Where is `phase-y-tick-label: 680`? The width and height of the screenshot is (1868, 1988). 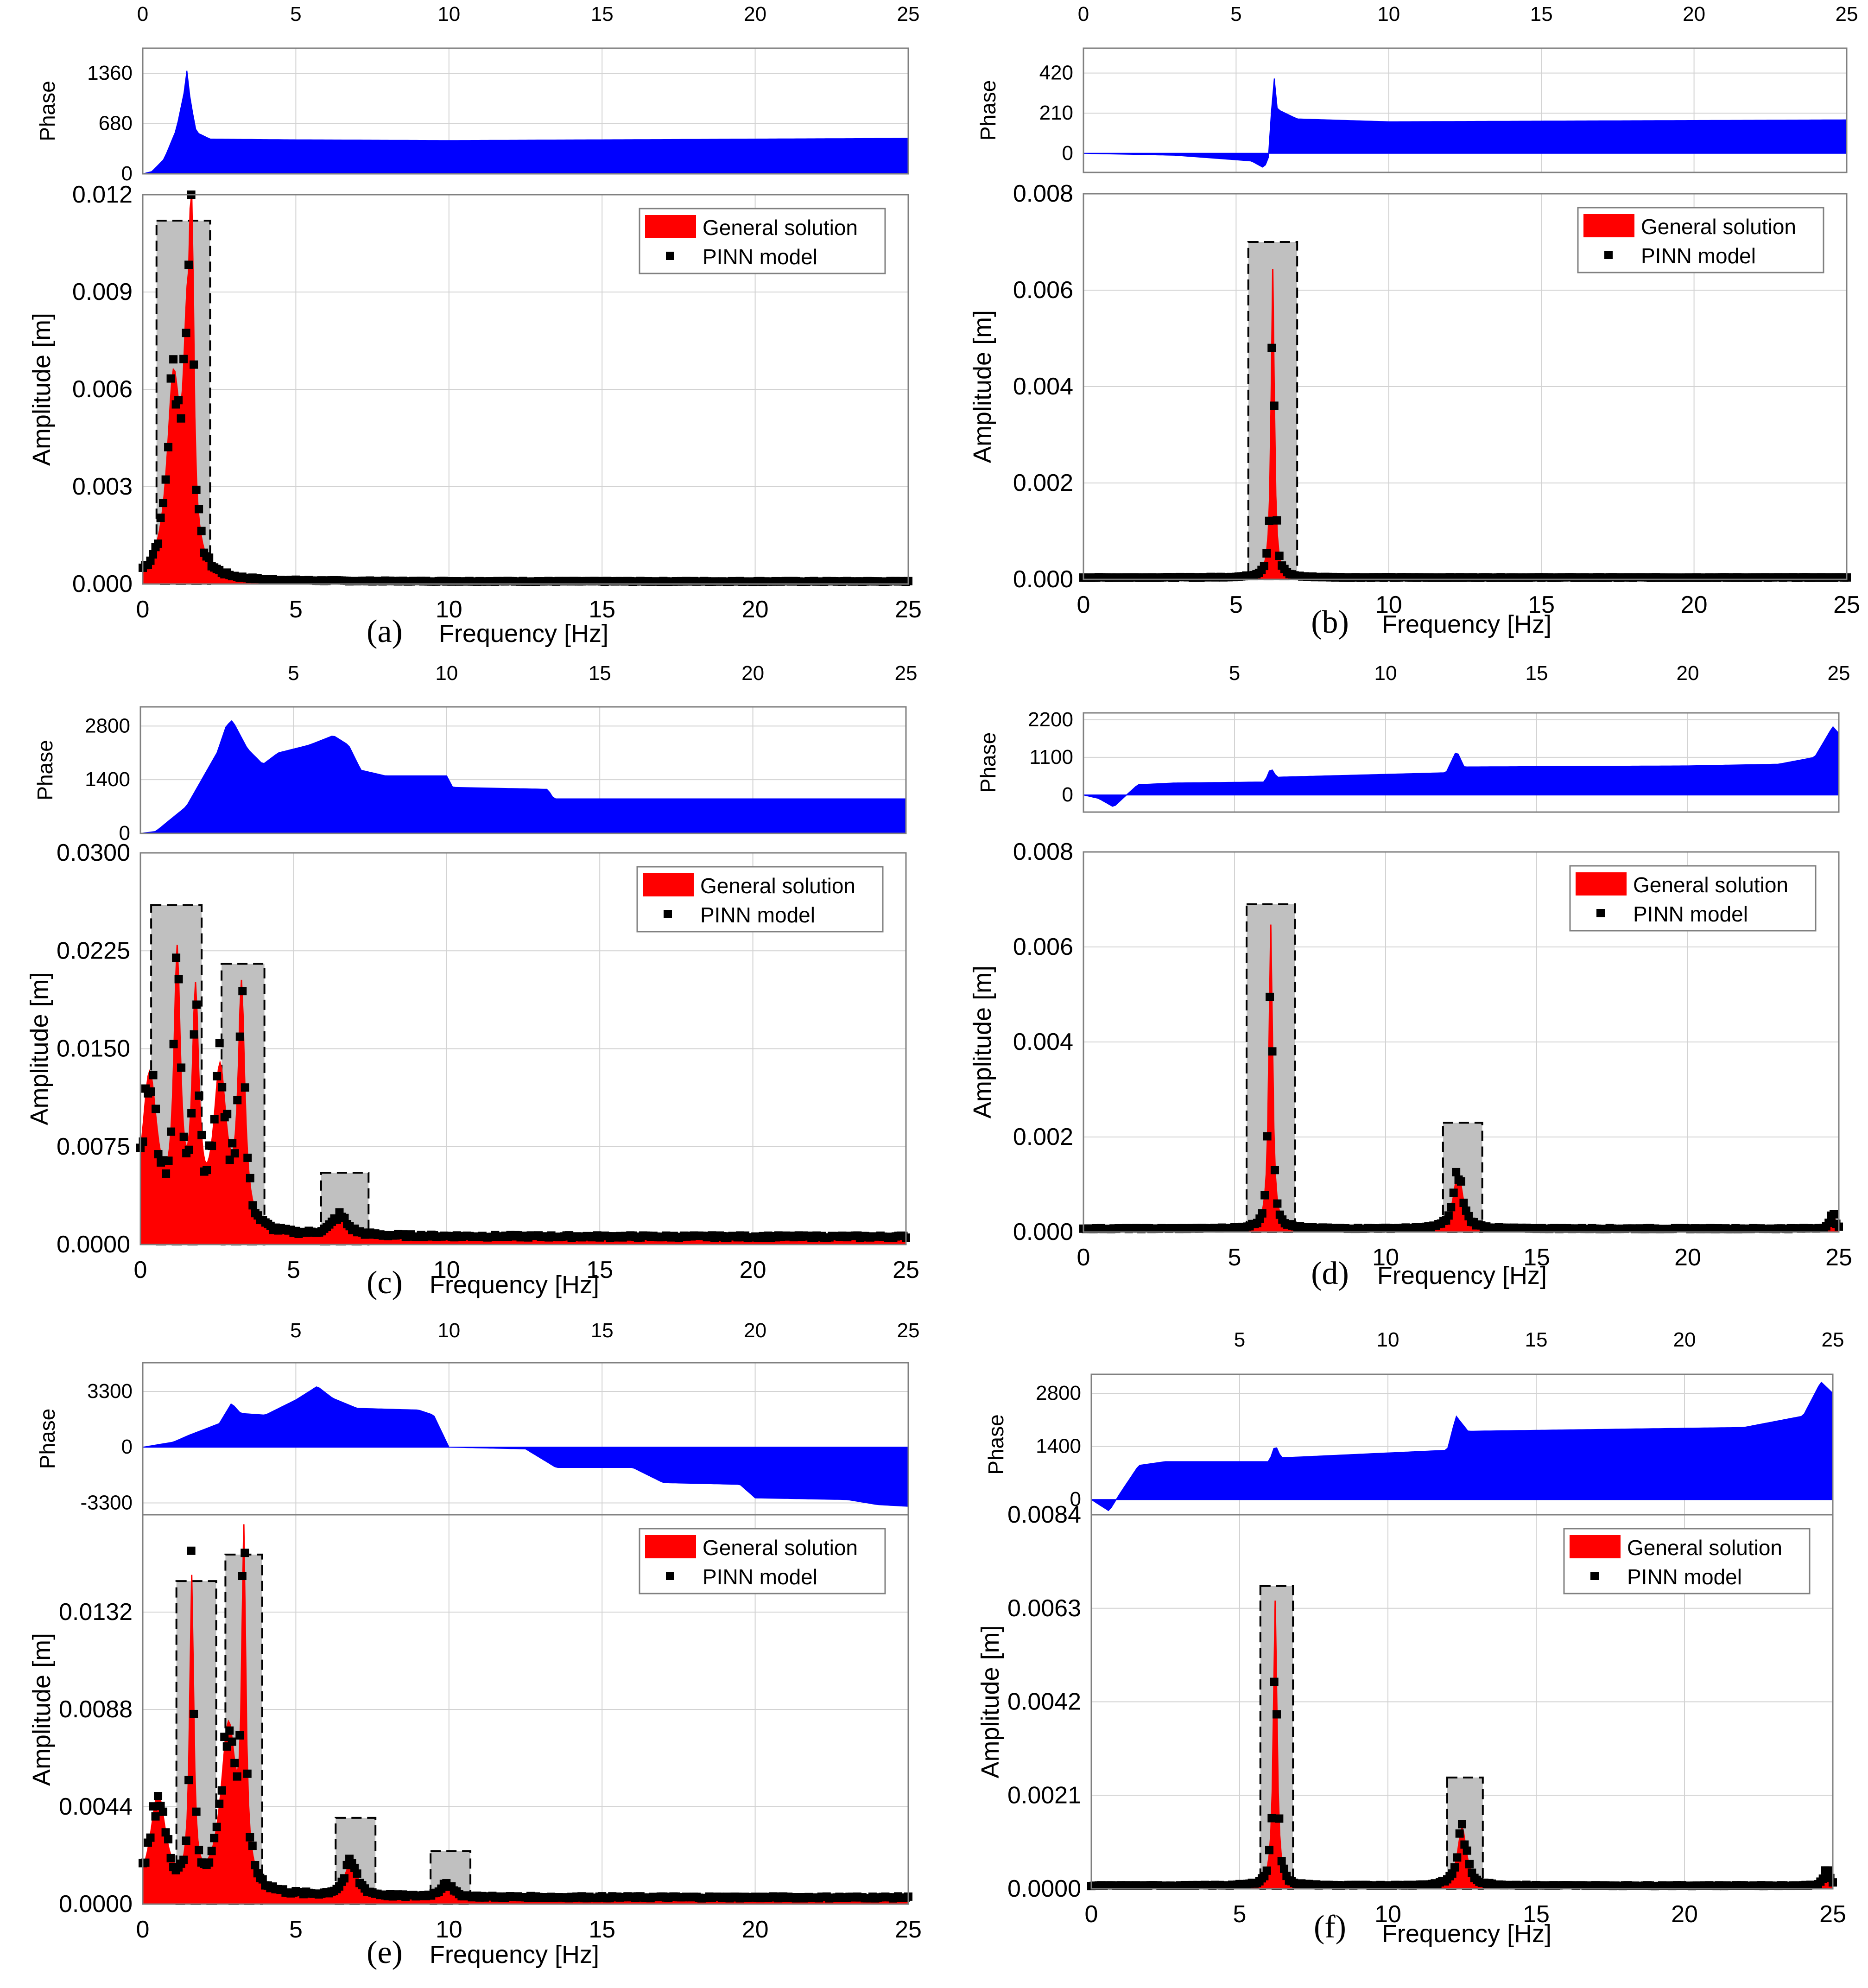 phase-y-tick-label: 680 is located at coordinates (116, 123).